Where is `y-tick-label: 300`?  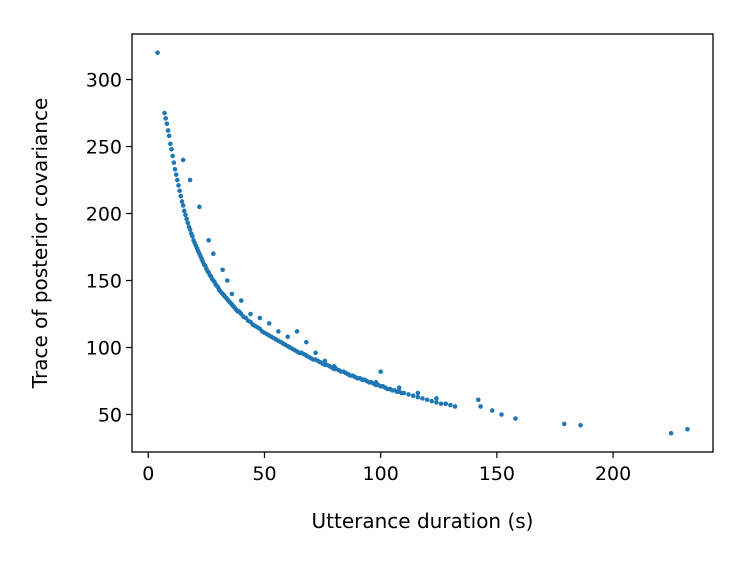
y-tick-label: 300 is located at coordinates (104, 81).